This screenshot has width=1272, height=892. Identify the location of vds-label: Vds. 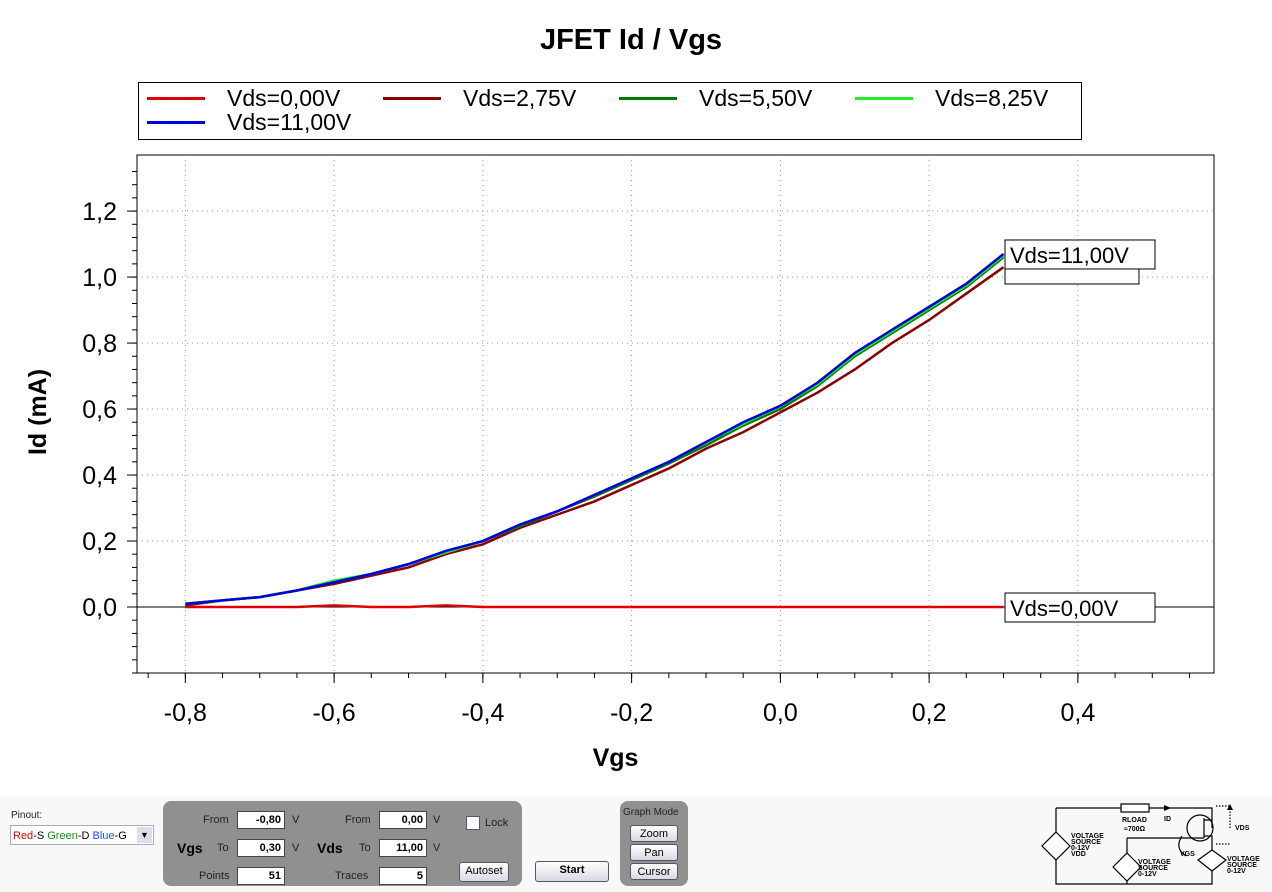
(330, 848).